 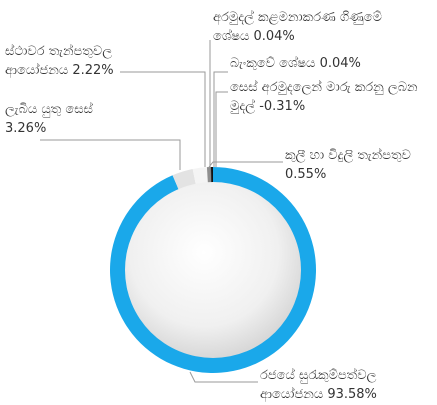 What do you see at coordinates (70, 119) in the screenshot?
I see `label: ලැබිය යුතු සෙස් 3.26%` at bounding box center [70, 119].